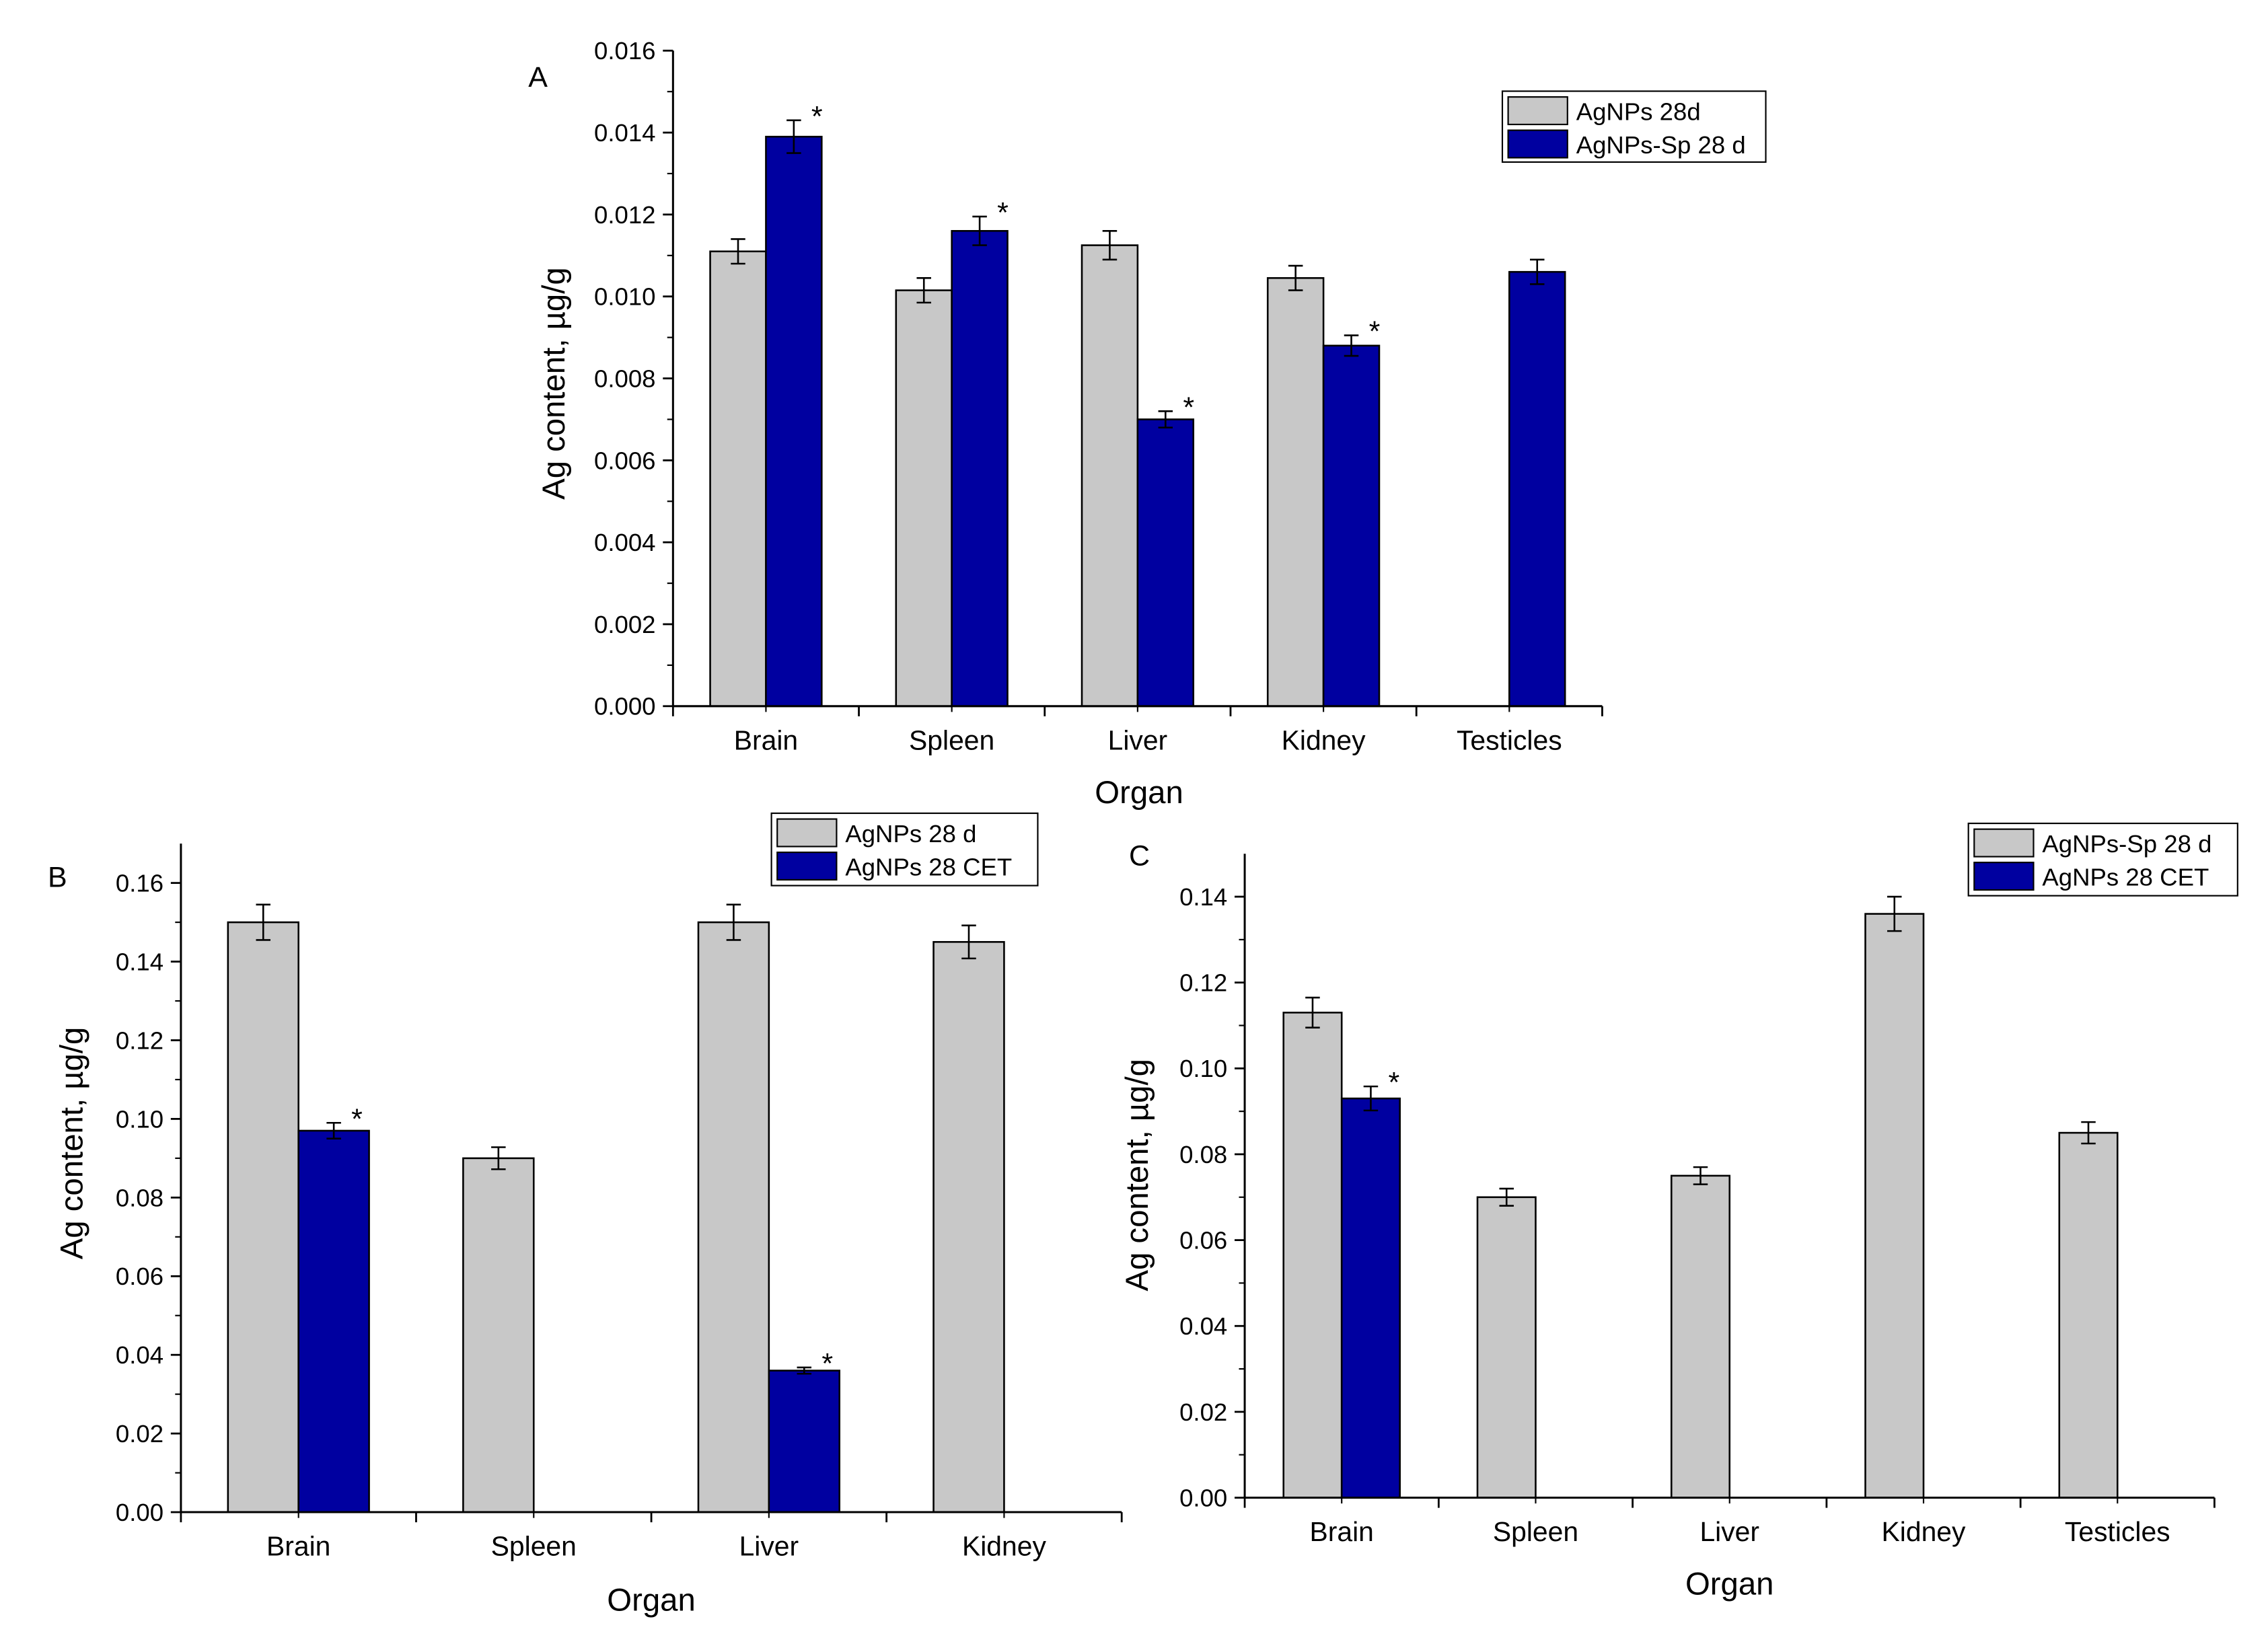 The width and height of the screenshot is (2268, 1648). What do you see at coordinates (538, 77) in the screenshot?
I see `panel-label: A` at bounding box center [538, 77].